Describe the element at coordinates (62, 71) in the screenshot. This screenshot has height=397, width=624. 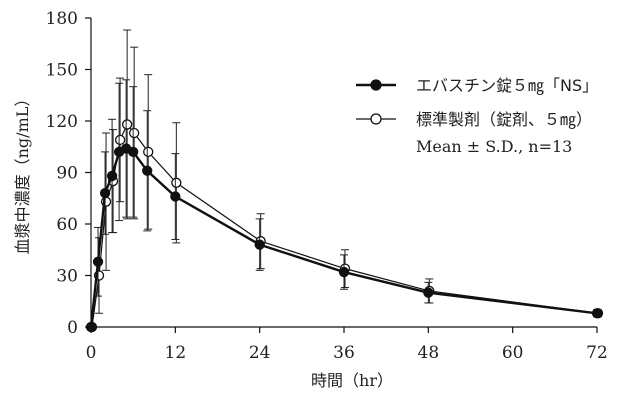
I see `y-tick-label: 150` at that location.